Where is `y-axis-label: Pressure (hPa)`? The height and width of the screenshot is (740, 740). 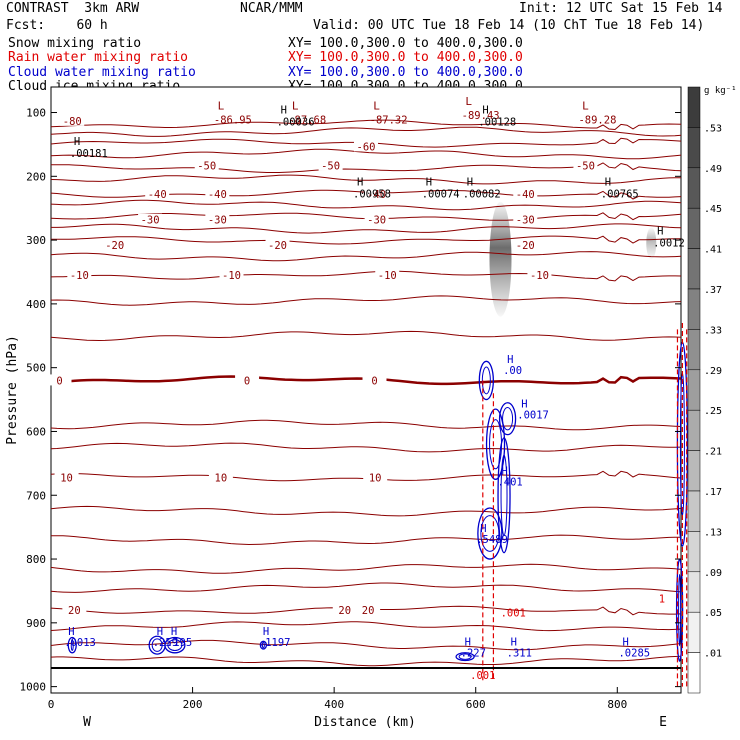 y-axis-label: Pressure (hPa) is located at coordinates (12, 390).